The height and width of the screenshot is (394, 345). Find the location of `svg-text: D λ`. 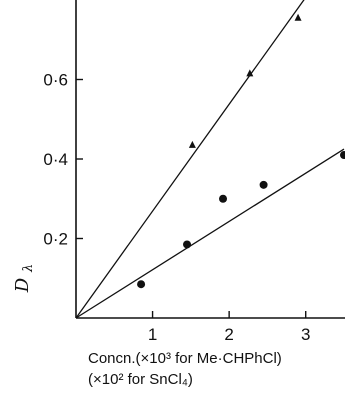

svg-text: D λ is located at coordinates (24, 278).